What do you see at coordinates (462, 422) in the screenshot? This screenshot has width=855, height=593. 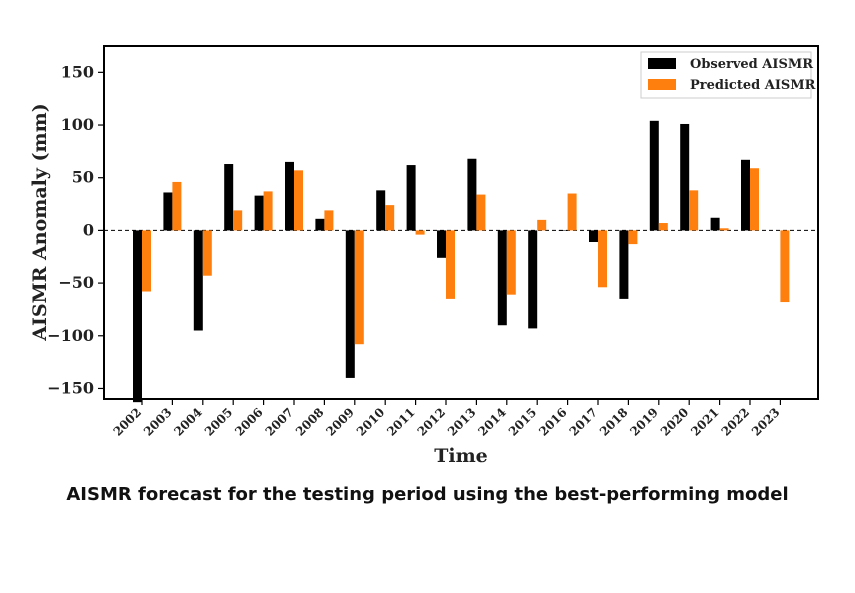 I see `x-tick-label: 2013` at bounding box center [462, 422].